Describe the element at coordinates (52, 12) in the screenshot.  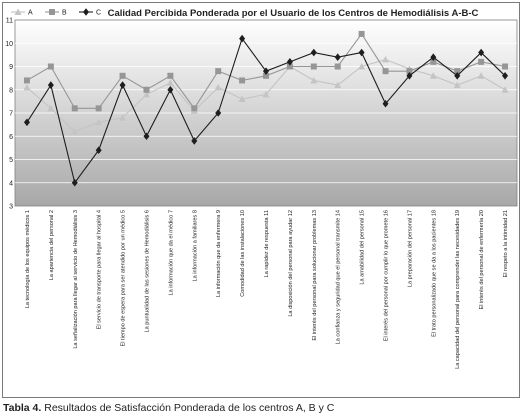
I see `legend-marker-b` at that location.